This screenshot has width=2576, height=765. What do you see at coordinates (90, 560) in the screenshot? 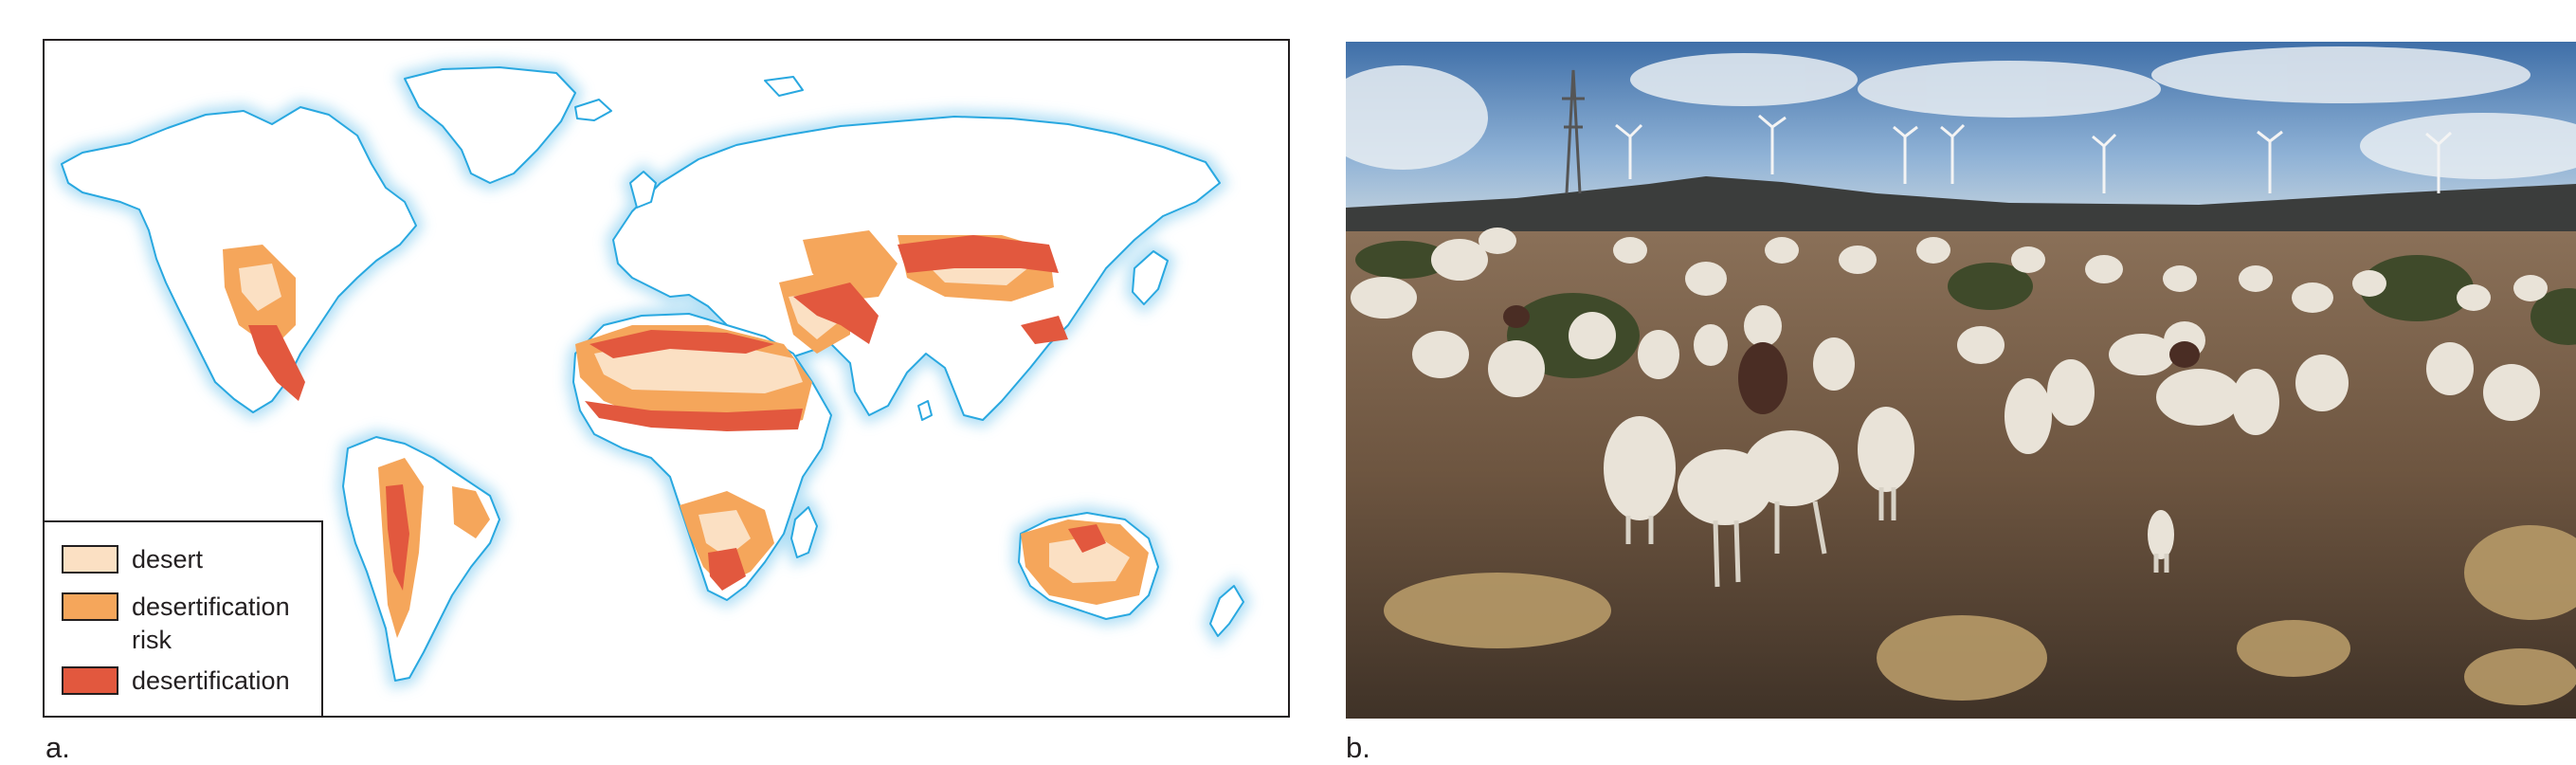
I see `legend-swatch-desert` at bounding box center [90, 560].